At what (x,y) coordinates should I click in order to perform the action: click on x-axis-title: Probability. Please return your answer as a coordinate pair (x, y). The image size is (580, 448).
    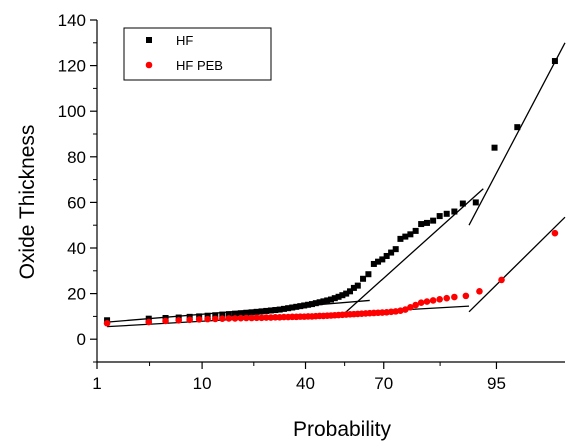
    Looking at the image, I should click on (342, 429).